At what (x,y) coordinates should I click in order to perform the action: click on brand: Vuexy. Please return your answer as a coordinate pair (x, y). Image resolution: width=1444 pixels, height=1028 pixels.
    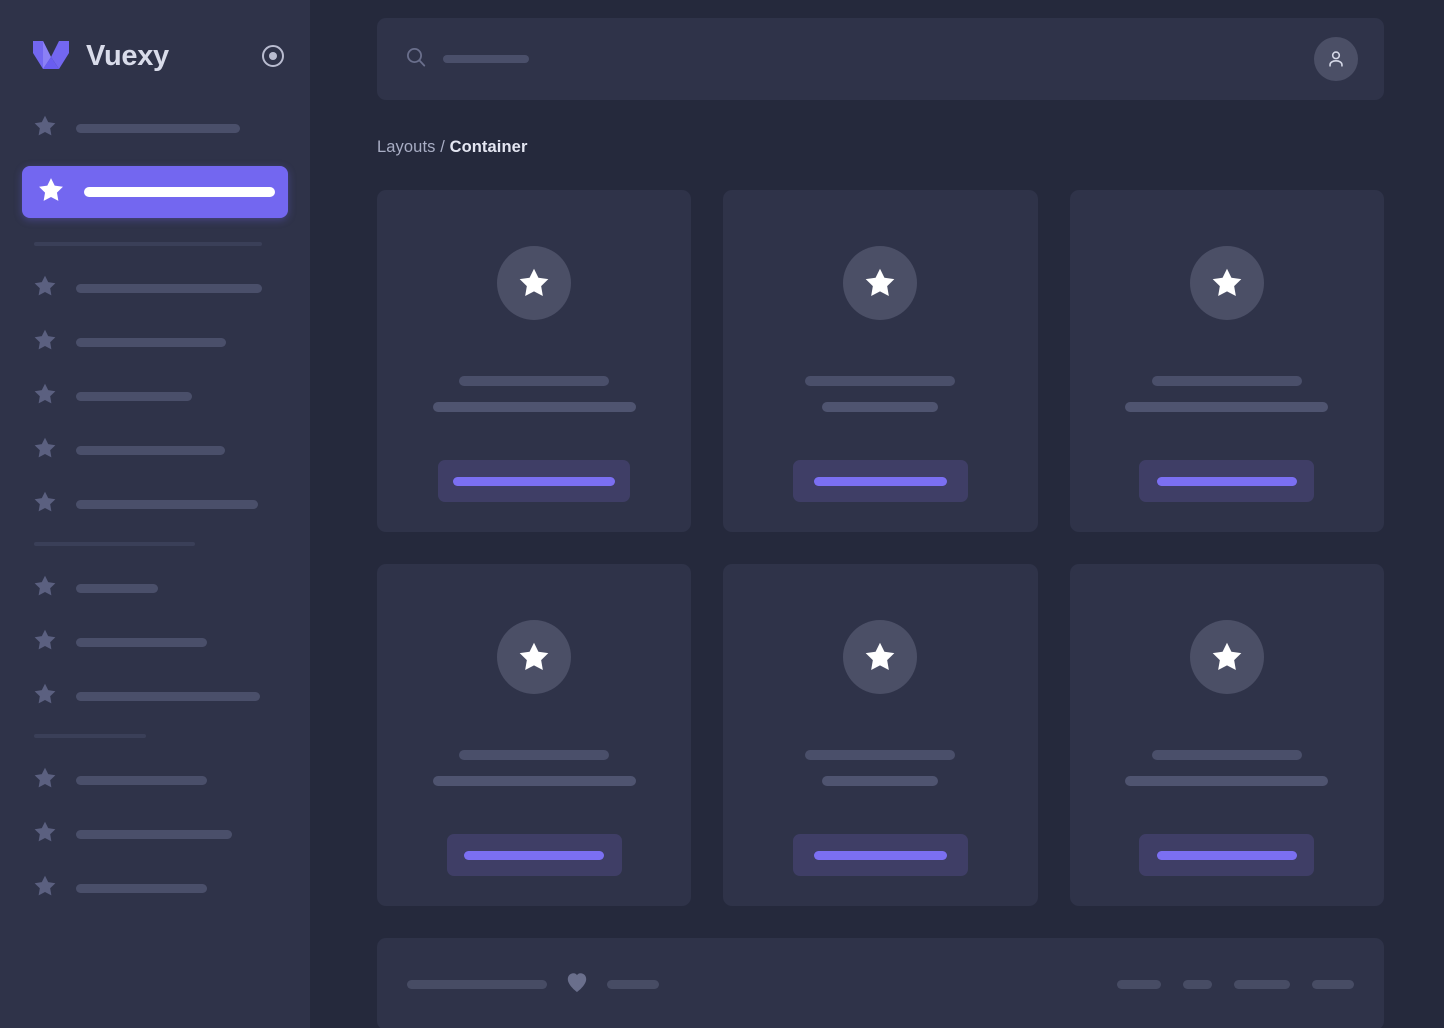
    Looking at the image, I should click on (146, 56).